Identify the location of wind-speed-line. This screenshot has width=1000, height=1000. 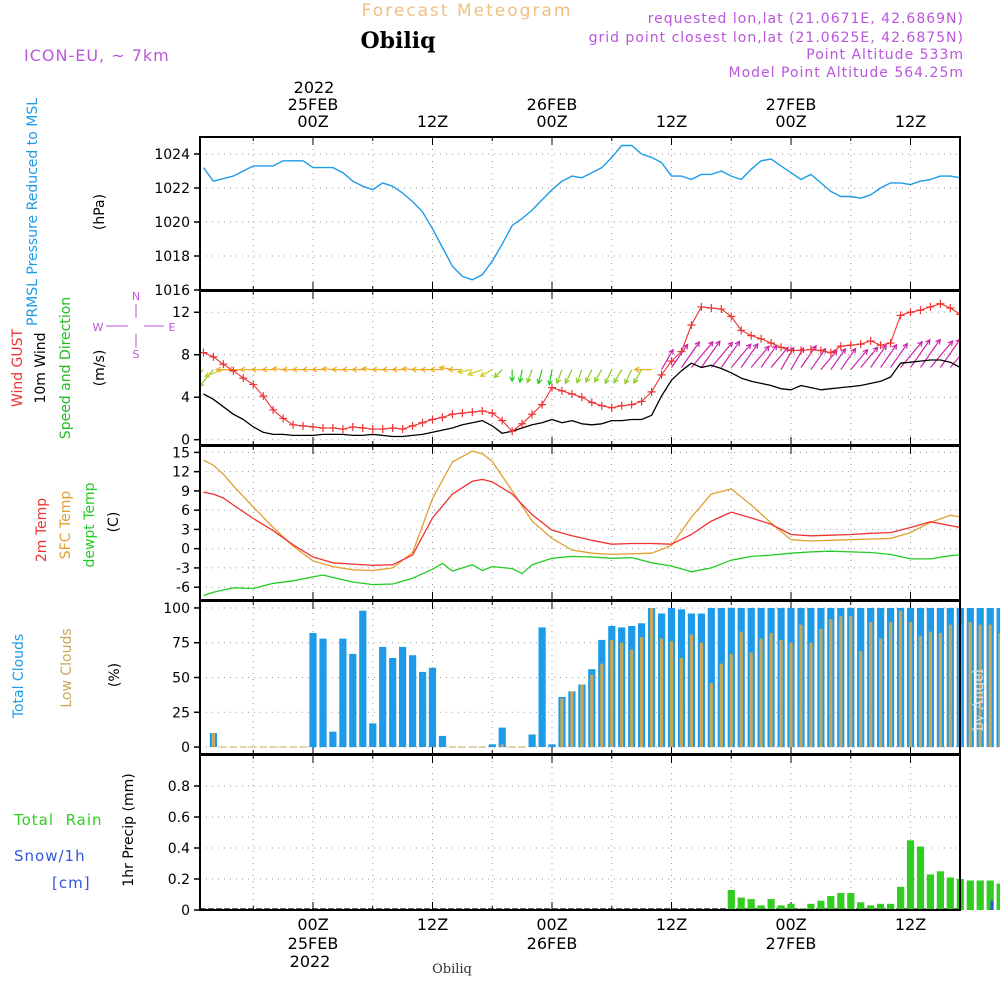
(581, 398).